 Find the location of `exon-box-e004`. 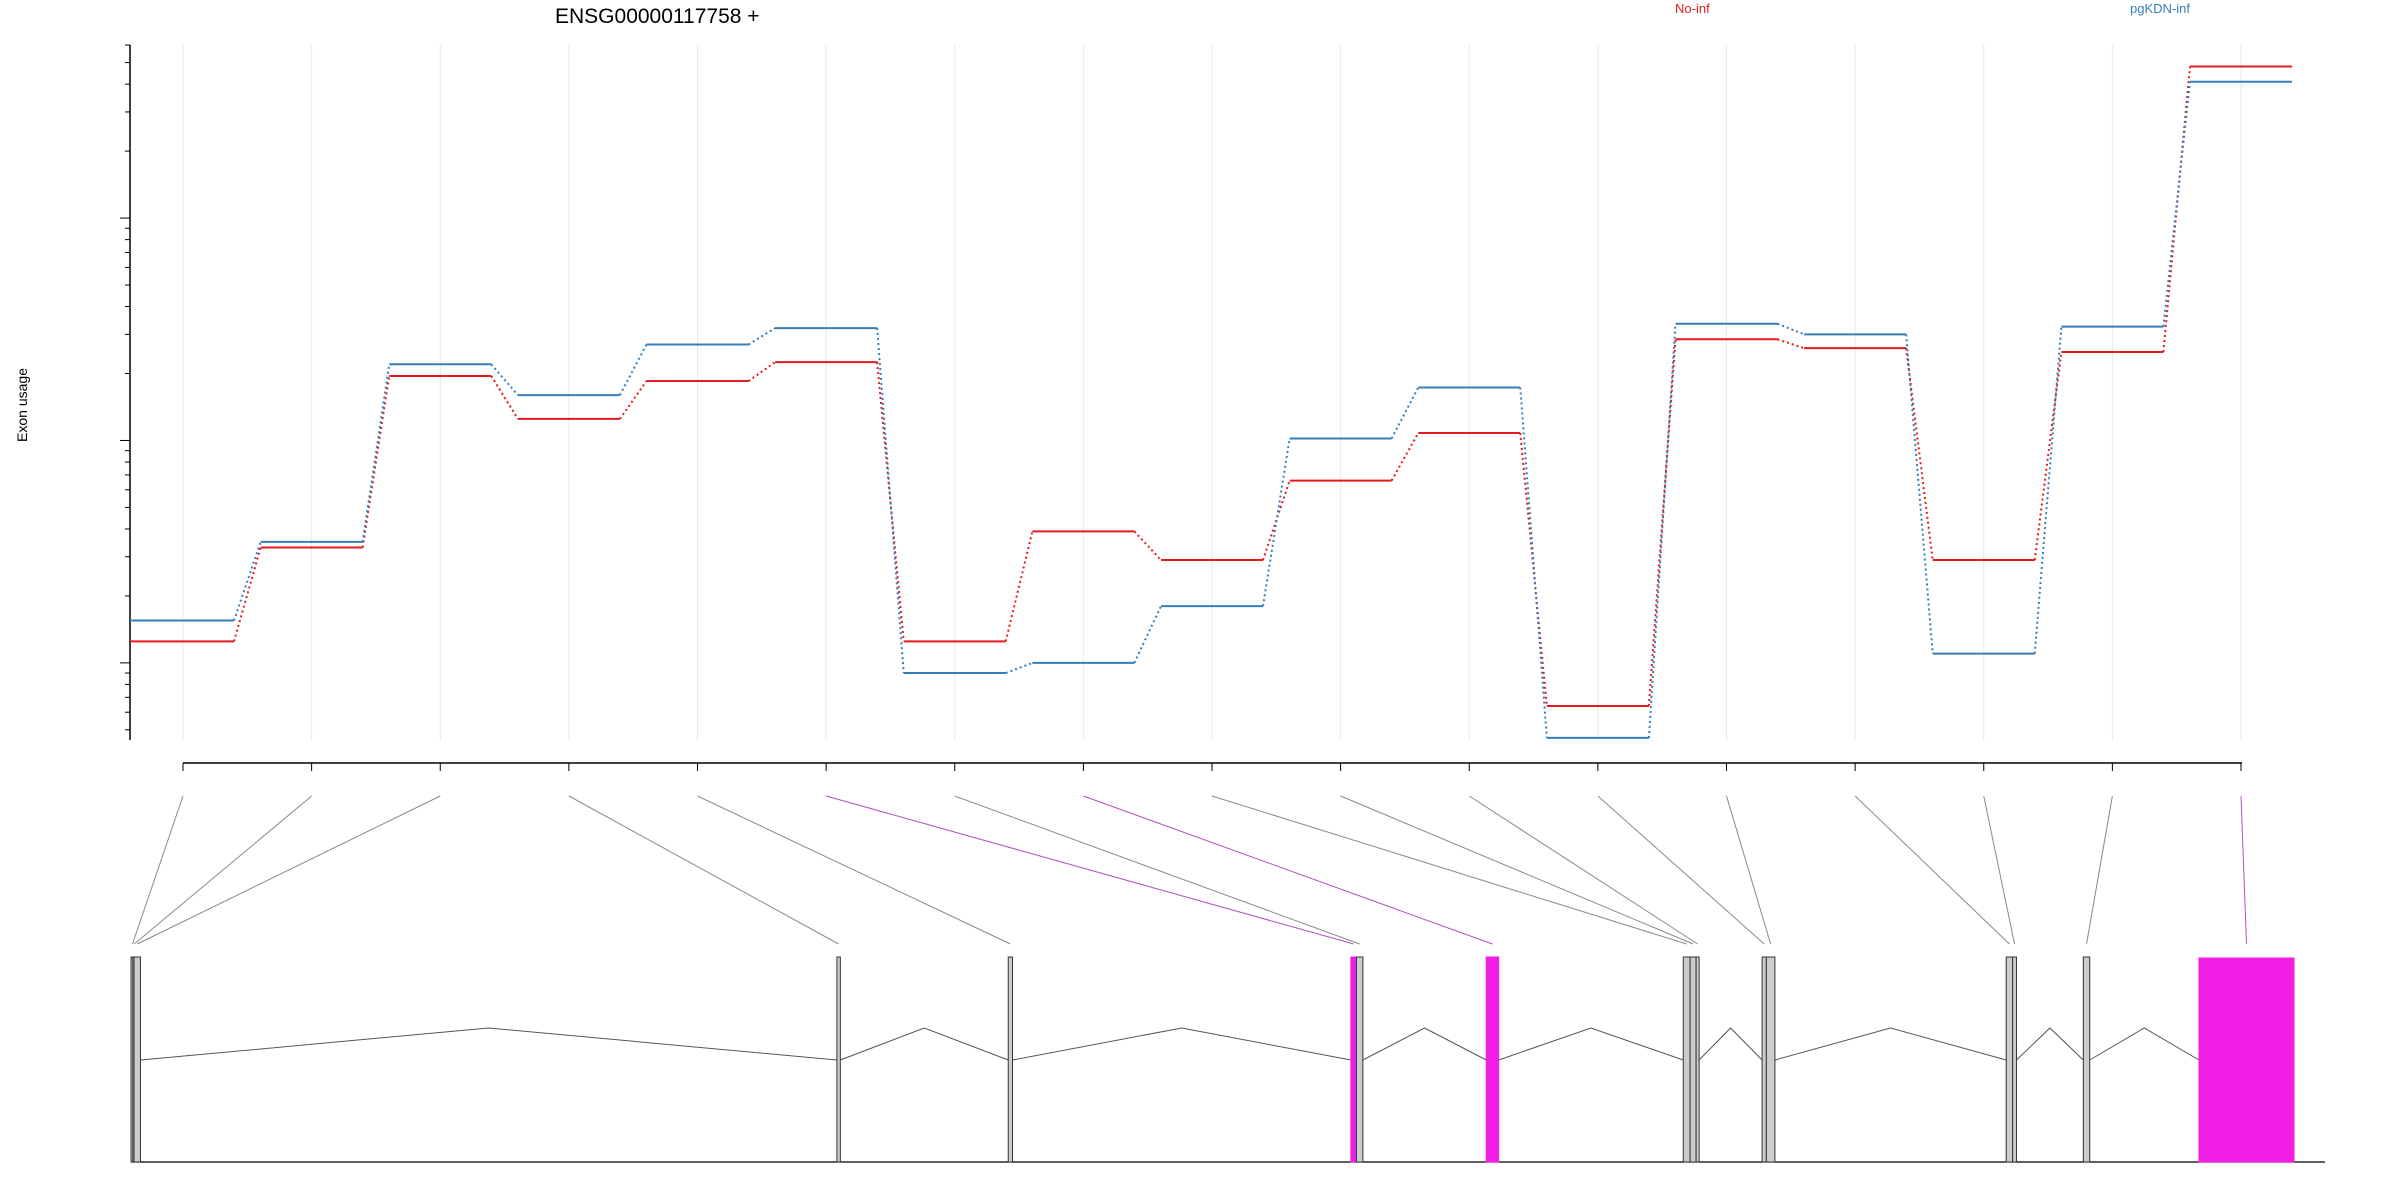

exon-box-e004 is located at coordinates (838, 1059).